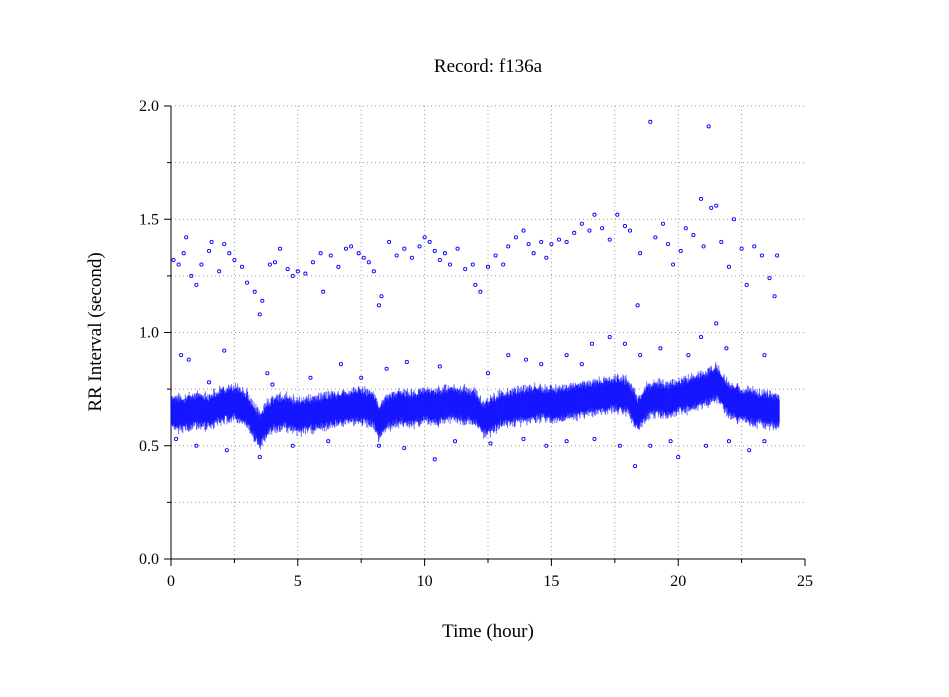 The width and height of the screenshot is (949, 697). What do you see at coordinates (551, 581) in the screenshot?
I see `x-tick-label: 15` at bounding box center [551, 581].